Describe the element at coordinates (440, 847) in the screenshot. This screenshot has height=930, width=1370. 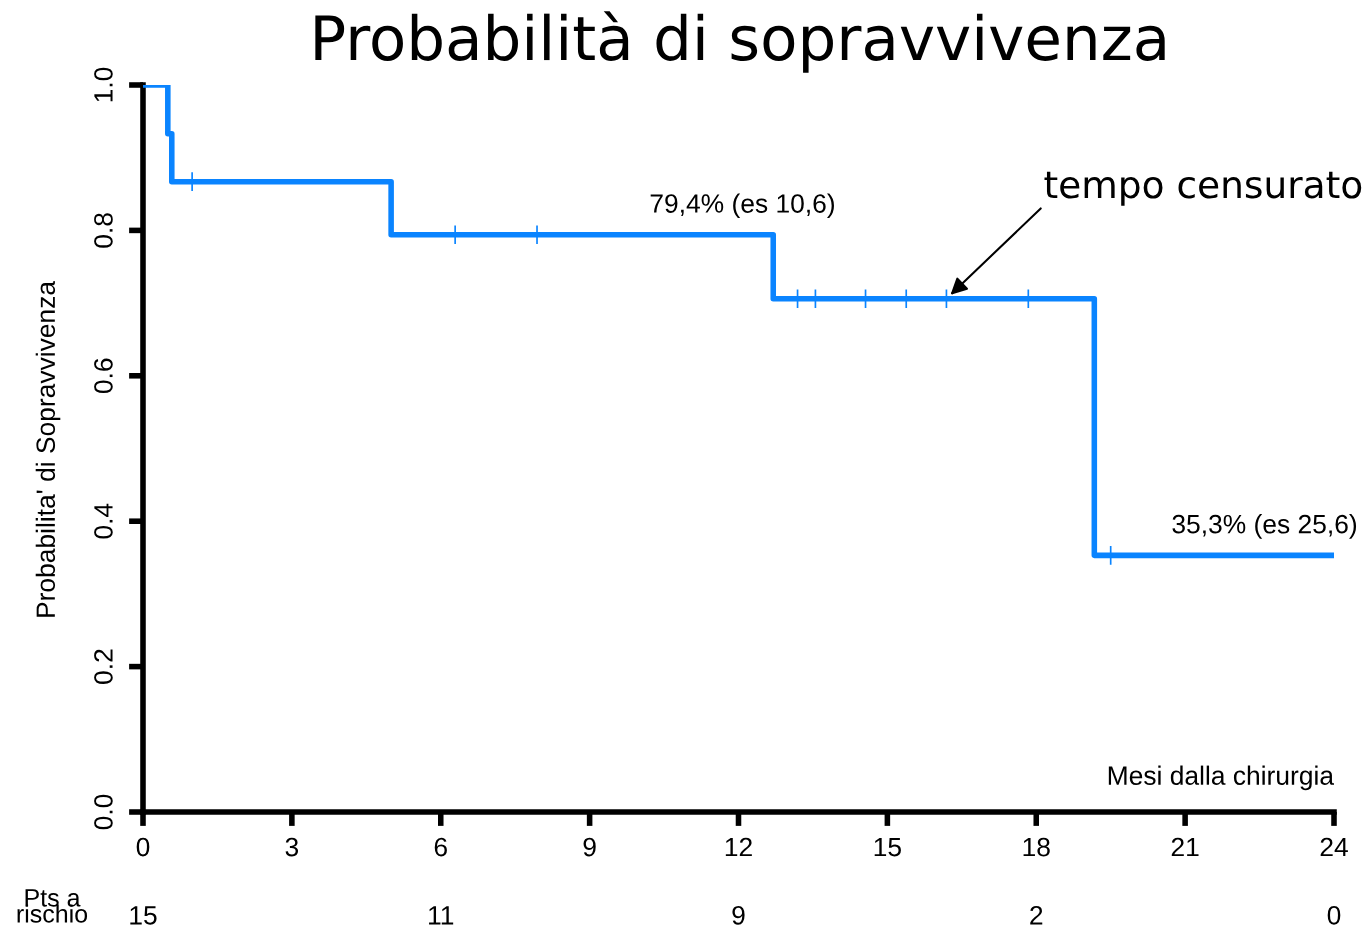
I see `x-tick-label: 6` at that location.